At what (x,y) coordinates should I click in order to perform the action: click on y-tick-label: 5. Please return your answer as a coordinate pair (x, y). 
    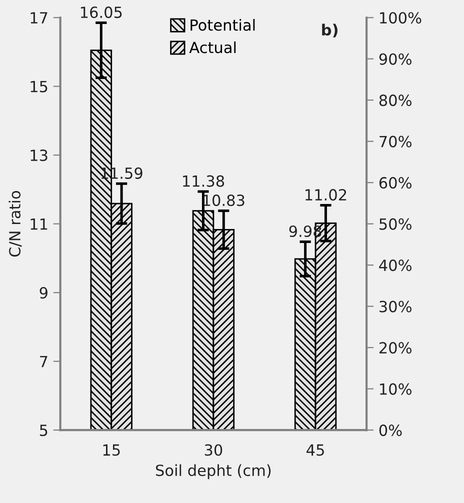
    Looking at the image, I should click on (44, 430).